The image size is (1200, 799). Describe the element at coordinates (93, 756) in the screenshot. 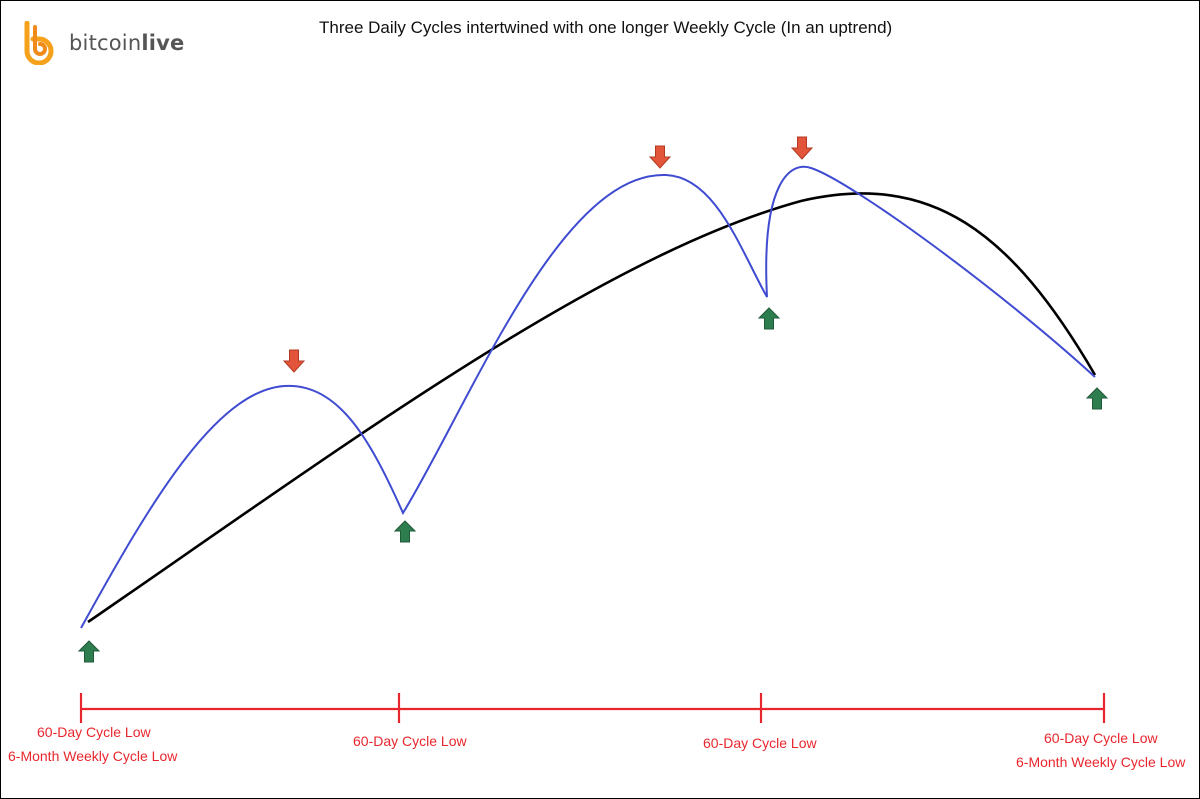

I see `timeline-label-1-line2: 6-Month Weekly Cycle Low` at that location.